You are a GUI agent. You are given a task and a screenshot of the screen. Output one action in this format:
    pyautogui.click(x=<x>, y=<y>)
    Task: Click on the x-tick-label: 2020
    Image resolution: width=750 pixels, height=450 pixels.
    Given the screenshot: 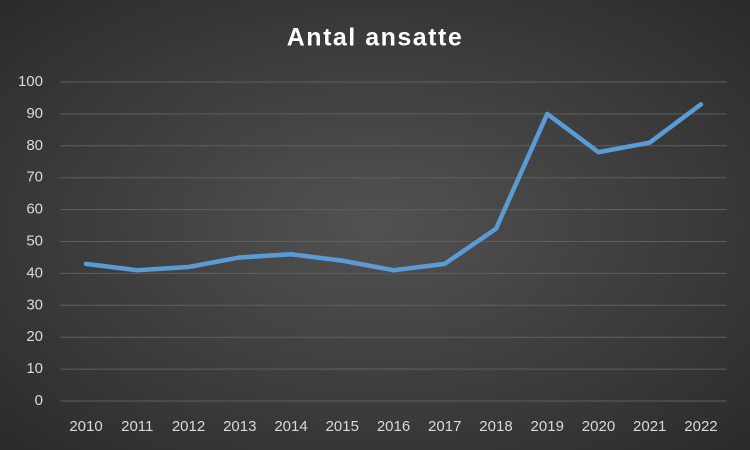 What is the action you would take?
    pyautogui.click(x=598, y=426)
    